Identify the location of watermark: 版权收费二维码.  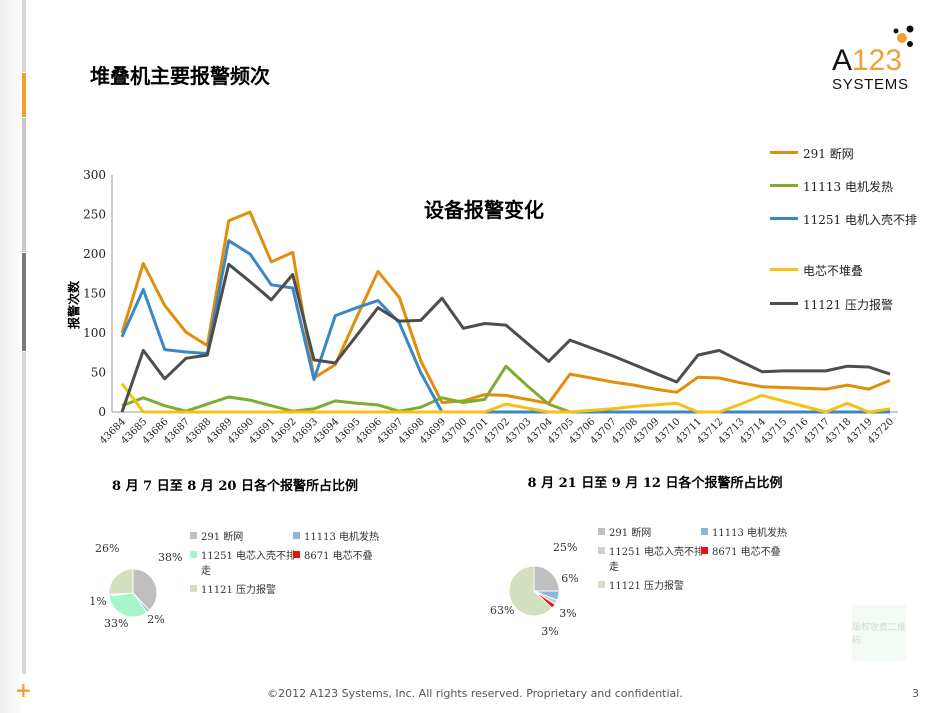
(879, 633).